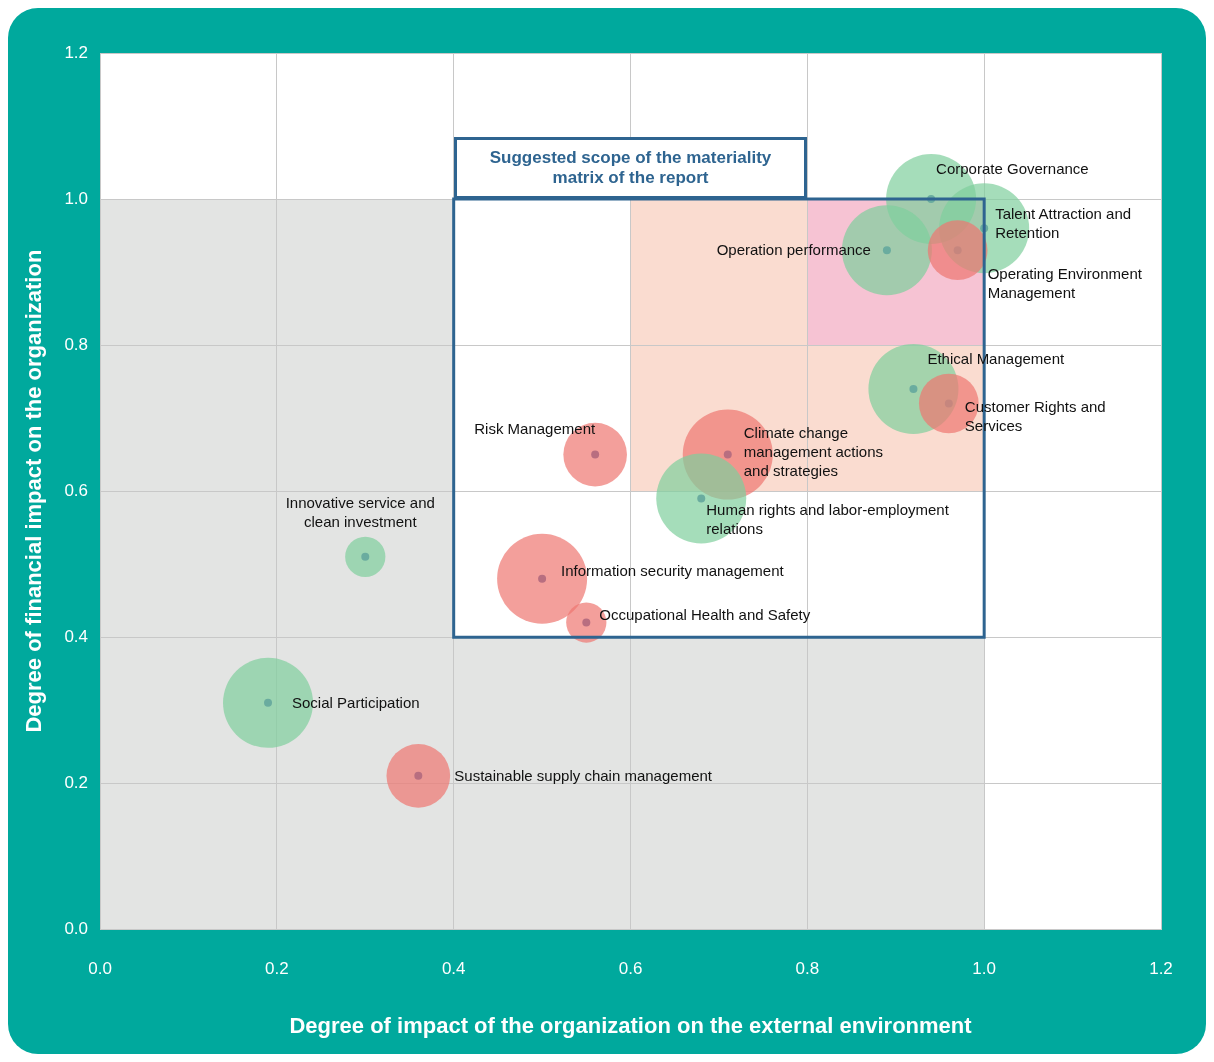  Describe the element at coordinates (813, 451) in the screenshot. I see `annotation: Climate change management actions and strategies` at that location.